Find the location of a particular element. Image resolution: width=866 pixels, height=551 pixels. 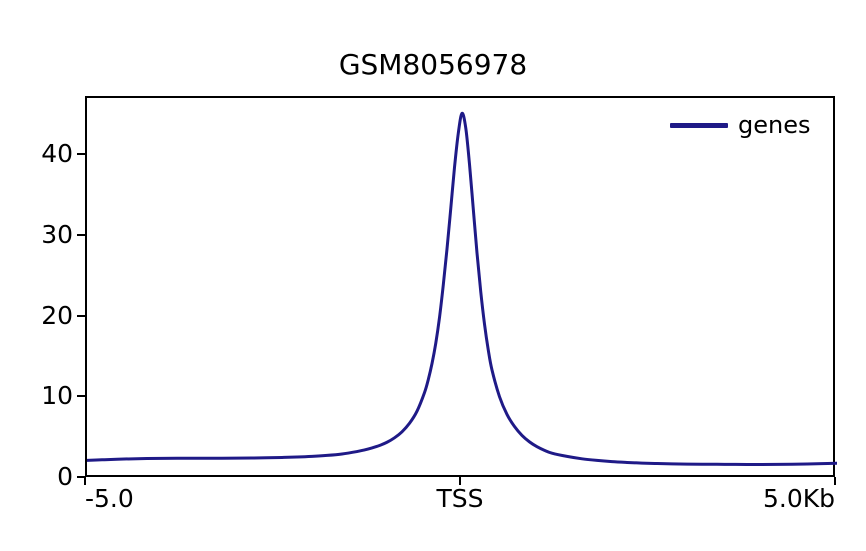

y-tick-label: 30 is located at coordinates (57, 234).